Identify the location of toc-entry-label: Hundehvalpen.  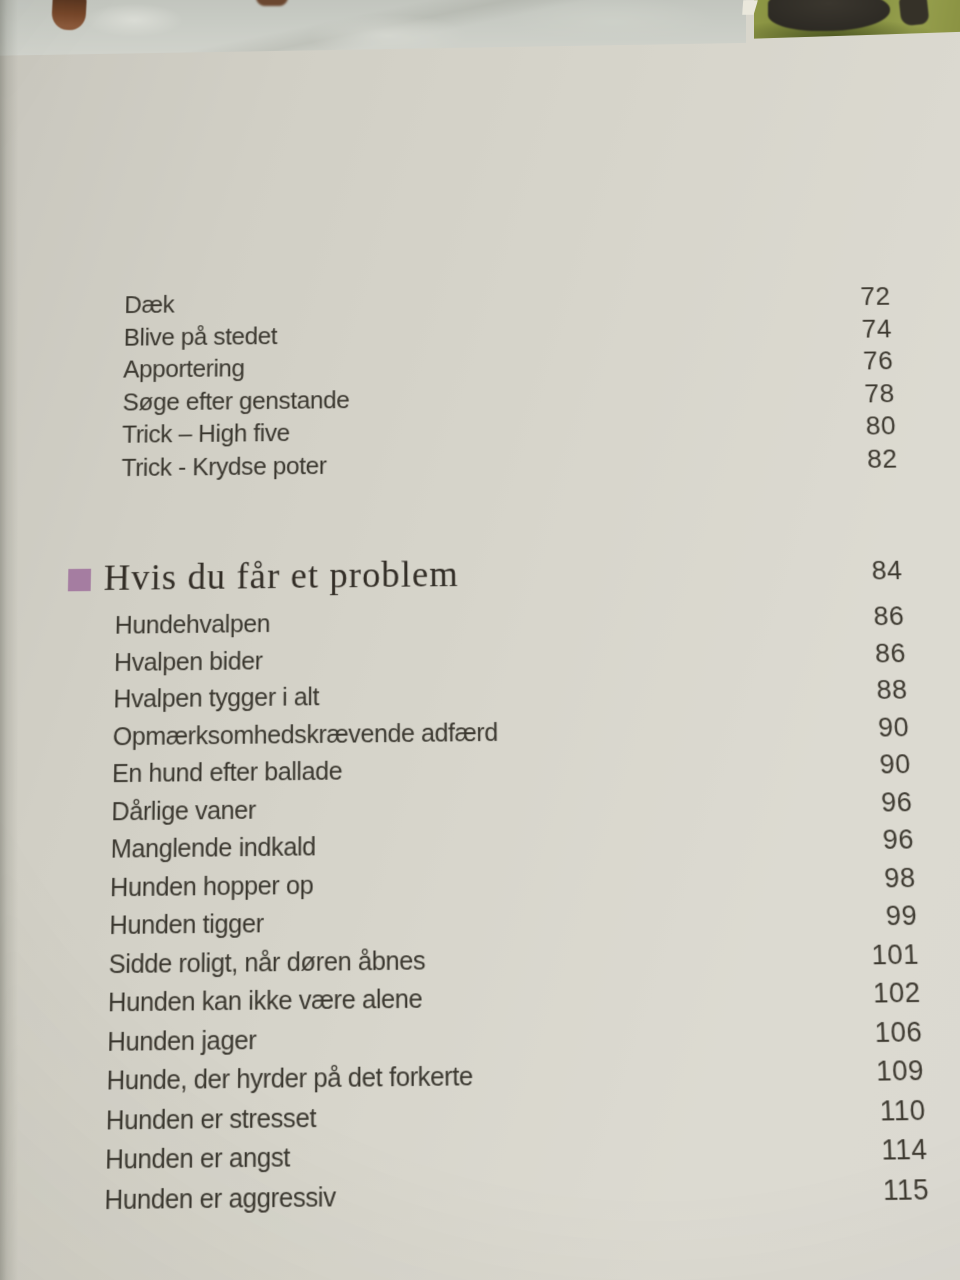
(192, 625).